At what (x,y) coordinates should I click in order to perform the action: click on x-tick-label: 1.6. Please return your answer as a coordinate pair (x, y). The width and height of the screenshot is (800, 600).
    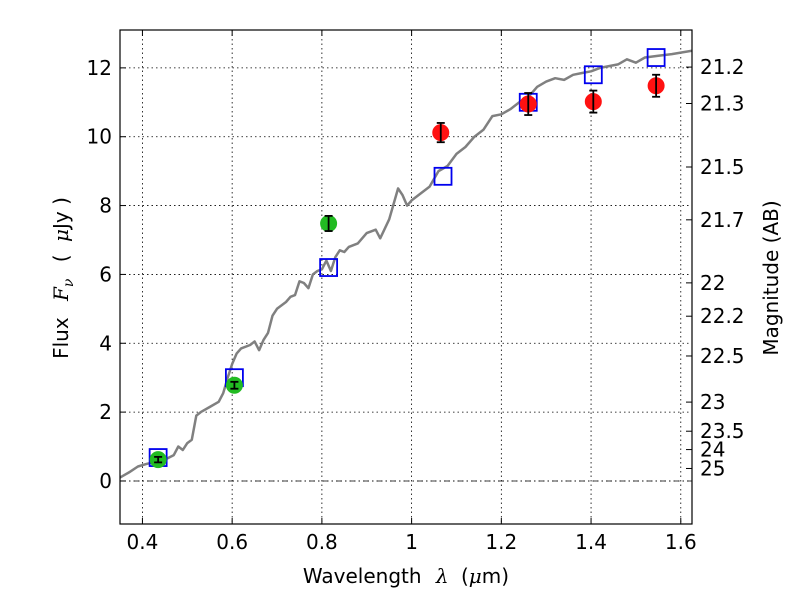
    Looking at the image, I should click on (681, 542).